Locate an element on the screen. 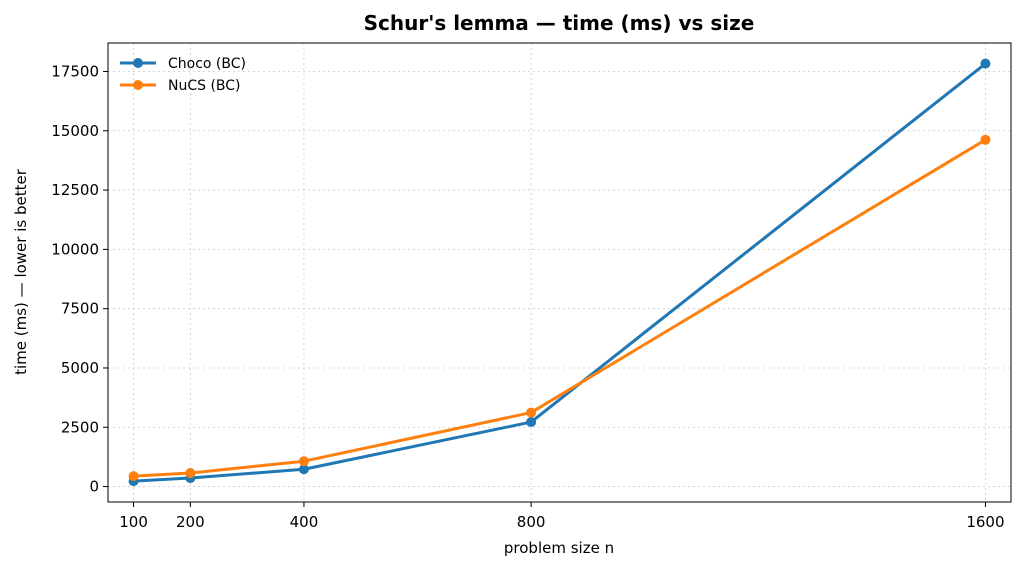  x-tick-label: 800 is located at coordinates (531, 522).